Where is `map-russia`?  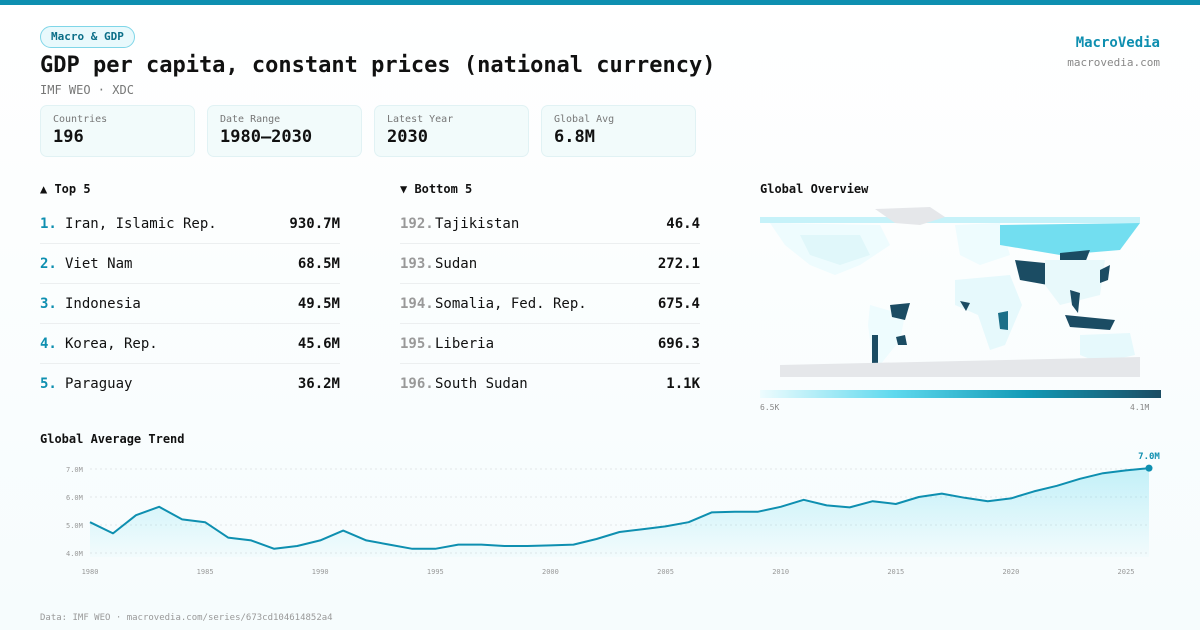
map-russia is located at coordinates (1070, 239).